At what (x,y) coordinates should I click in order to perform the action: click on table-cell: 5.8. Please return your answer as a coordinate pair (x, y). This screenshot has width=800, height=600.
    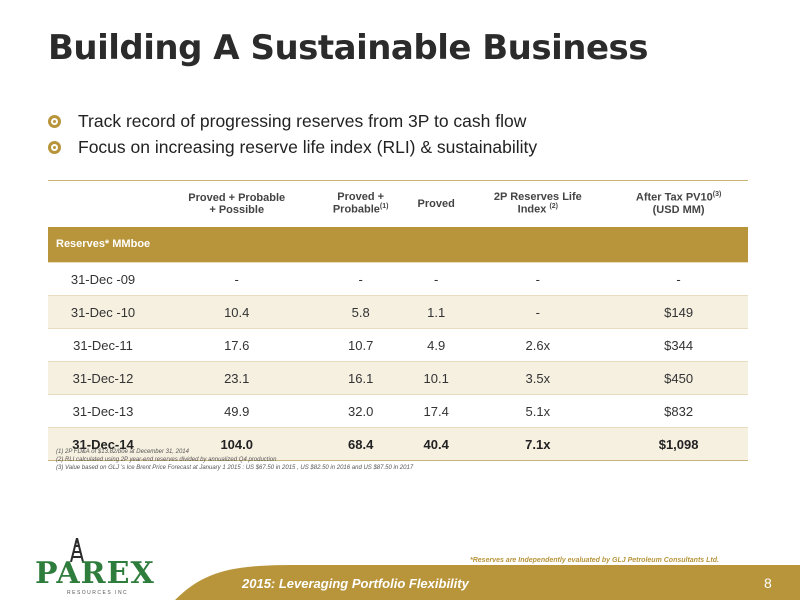
    Looking at the image, I should click on (360, 312).